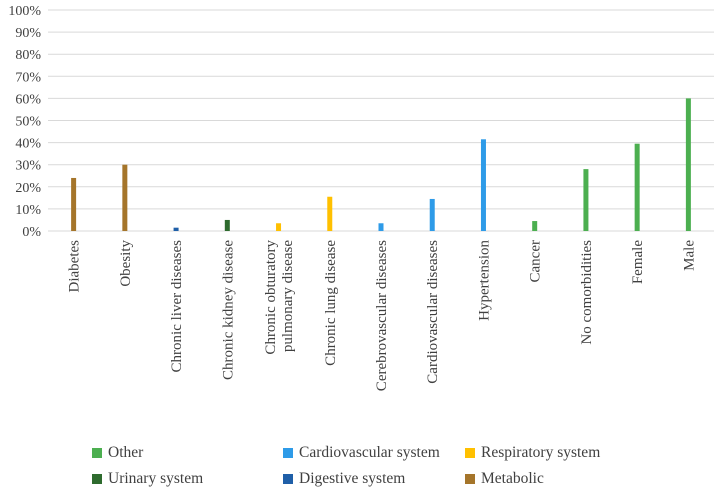 The height and width of the screenshot is (496, 726). I want to click on x-tick-label: Chronic kidney disease, so click(228, 310).